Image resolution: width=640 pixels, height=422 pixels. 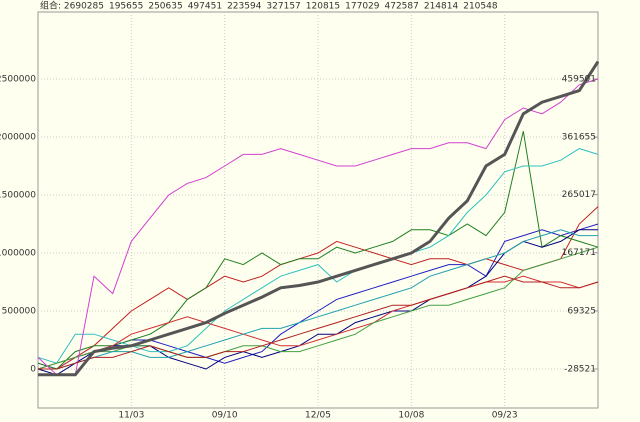 I want to click on x-tick-label: 09/23, so click(x=505, y=416).